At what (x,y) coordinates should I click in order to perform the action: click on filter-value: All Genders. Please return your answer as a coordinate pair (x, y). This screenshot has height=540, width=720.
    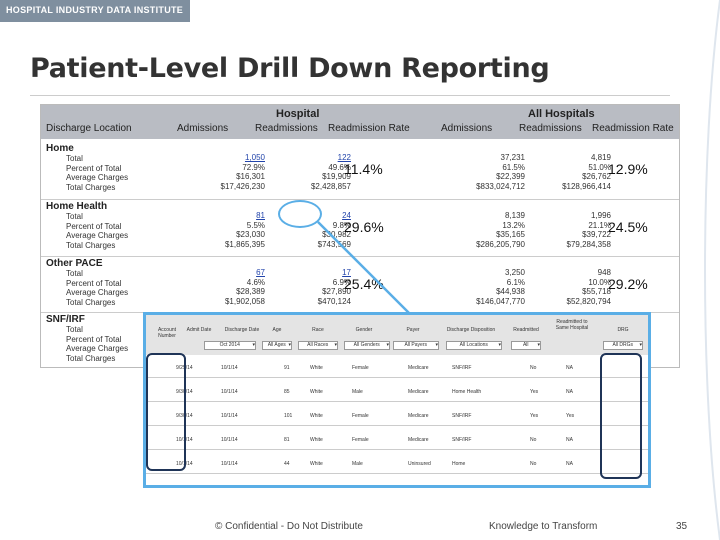
    Looking at the image, I should click on (366, 345).